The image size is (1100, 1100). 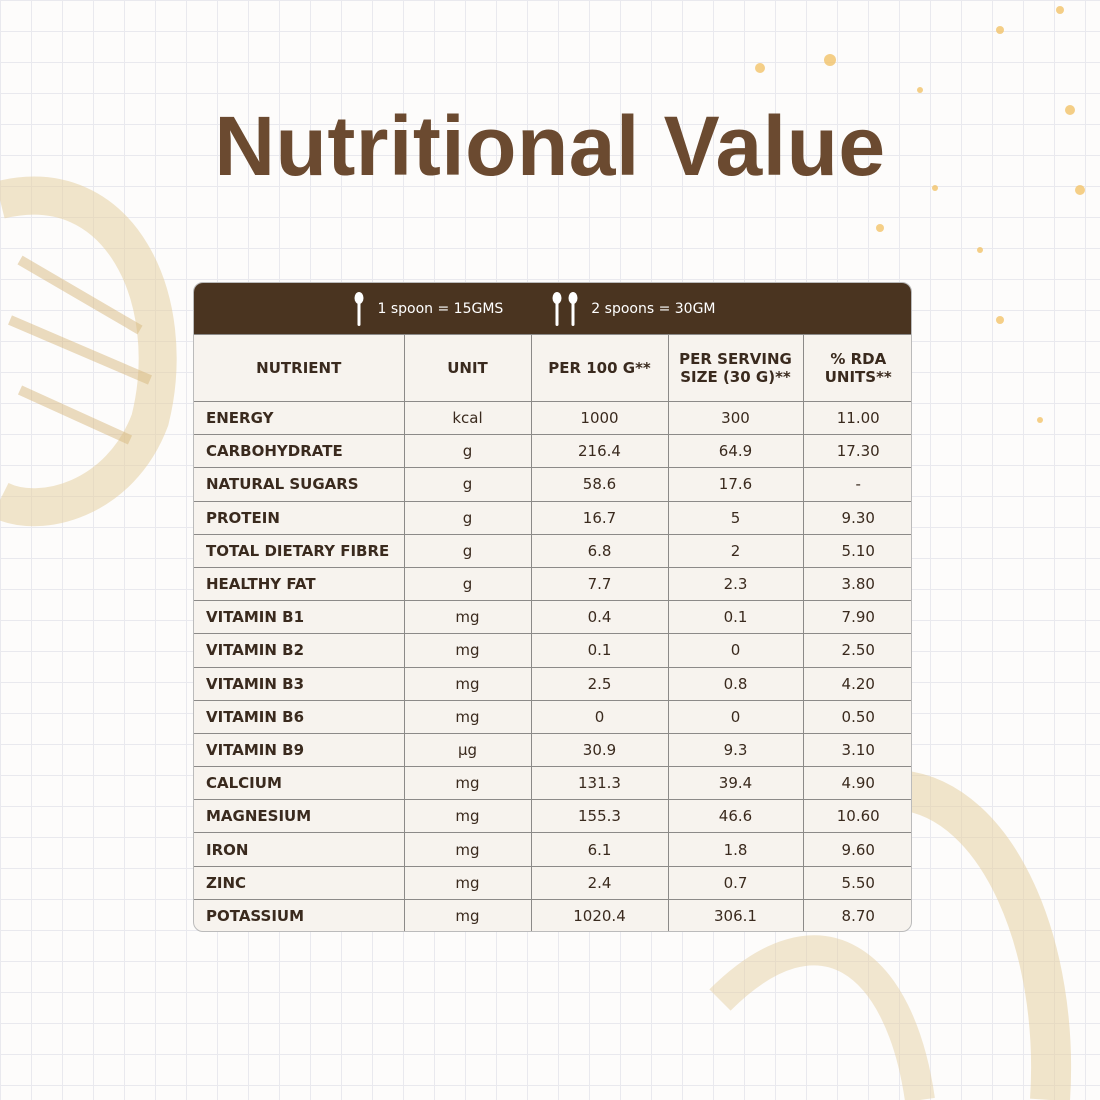 I want to click on table-row: POTASSIUM mg 1020.4 306.1 8.70, so click(x=552, y=914).